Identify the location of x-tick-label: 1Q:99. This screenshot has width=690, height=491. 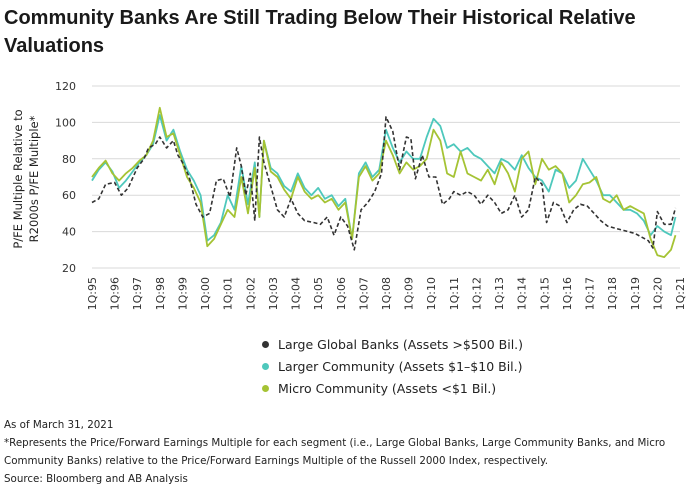
(182, 293).